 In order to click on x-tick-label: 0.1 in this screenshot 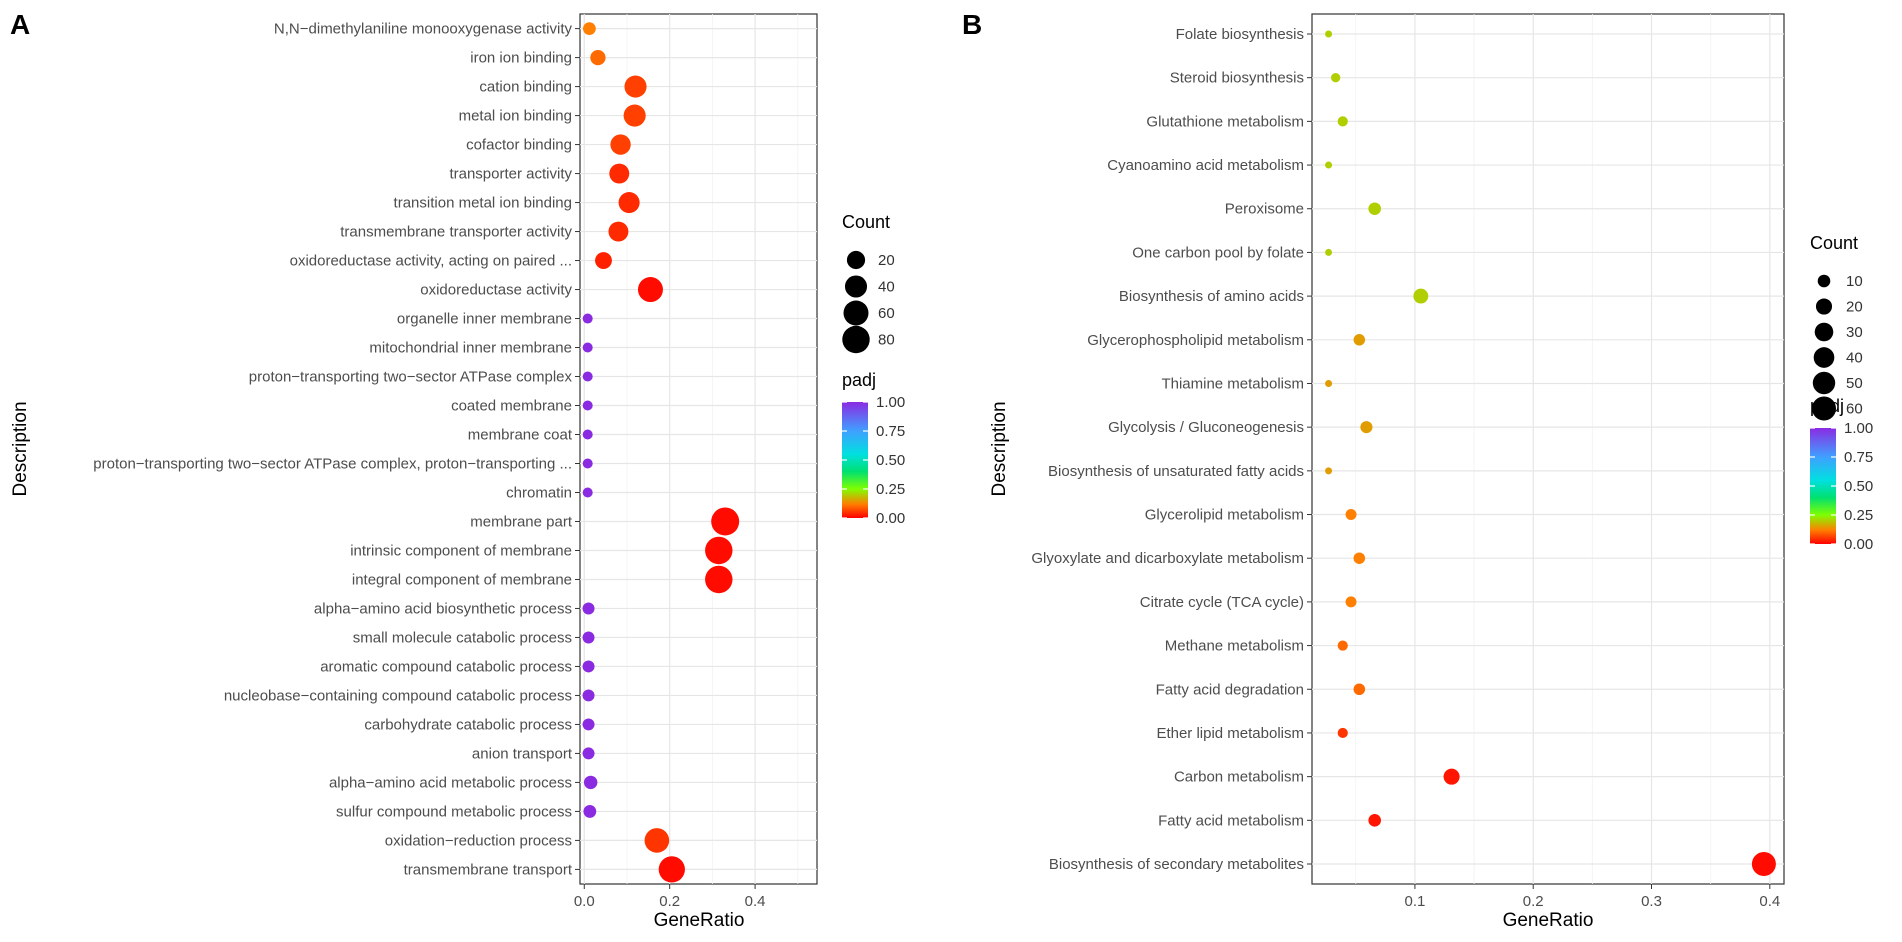, I will do `click(1414, 901)`.